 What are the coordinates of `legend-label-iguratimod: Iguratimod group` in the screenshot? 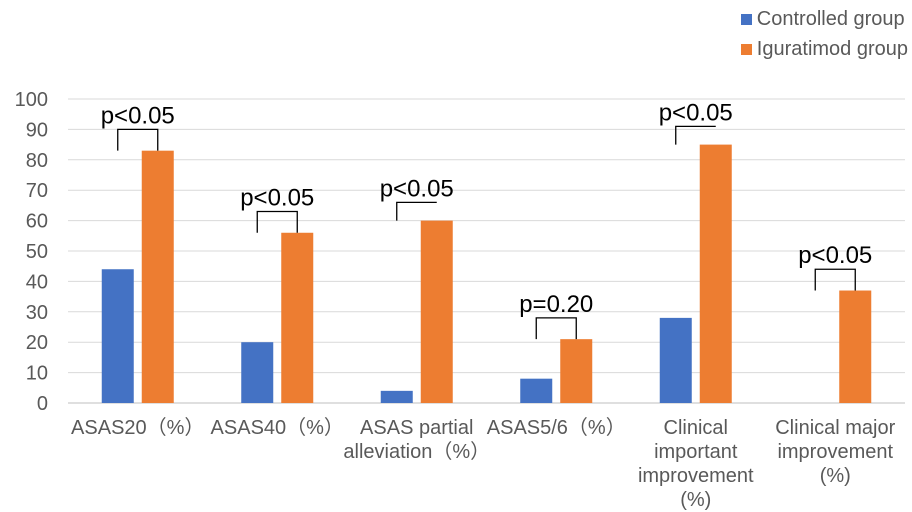 It's located at (832, 48).